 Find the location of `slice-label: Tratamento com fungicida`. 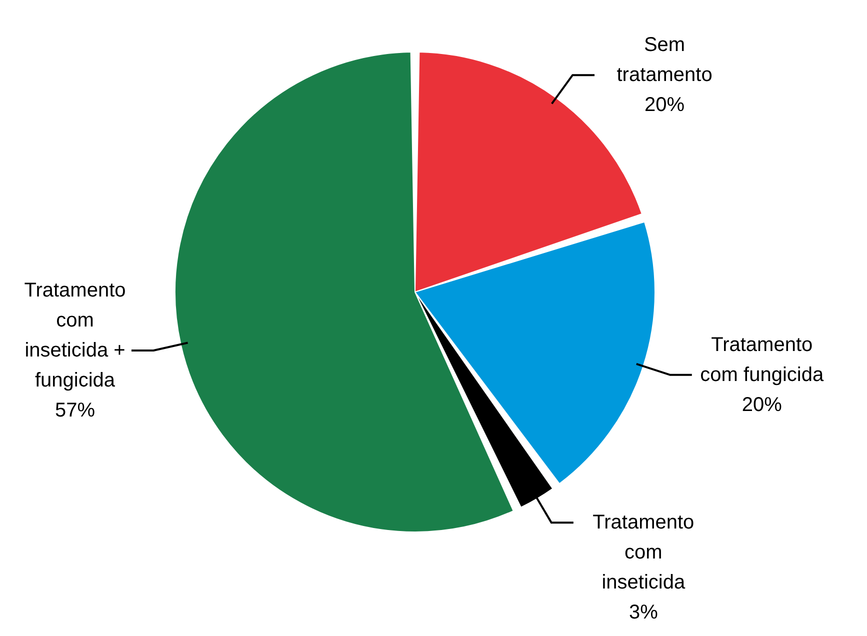

slice-label: Tratamento com fungicida is located at coordinates (762, 360).